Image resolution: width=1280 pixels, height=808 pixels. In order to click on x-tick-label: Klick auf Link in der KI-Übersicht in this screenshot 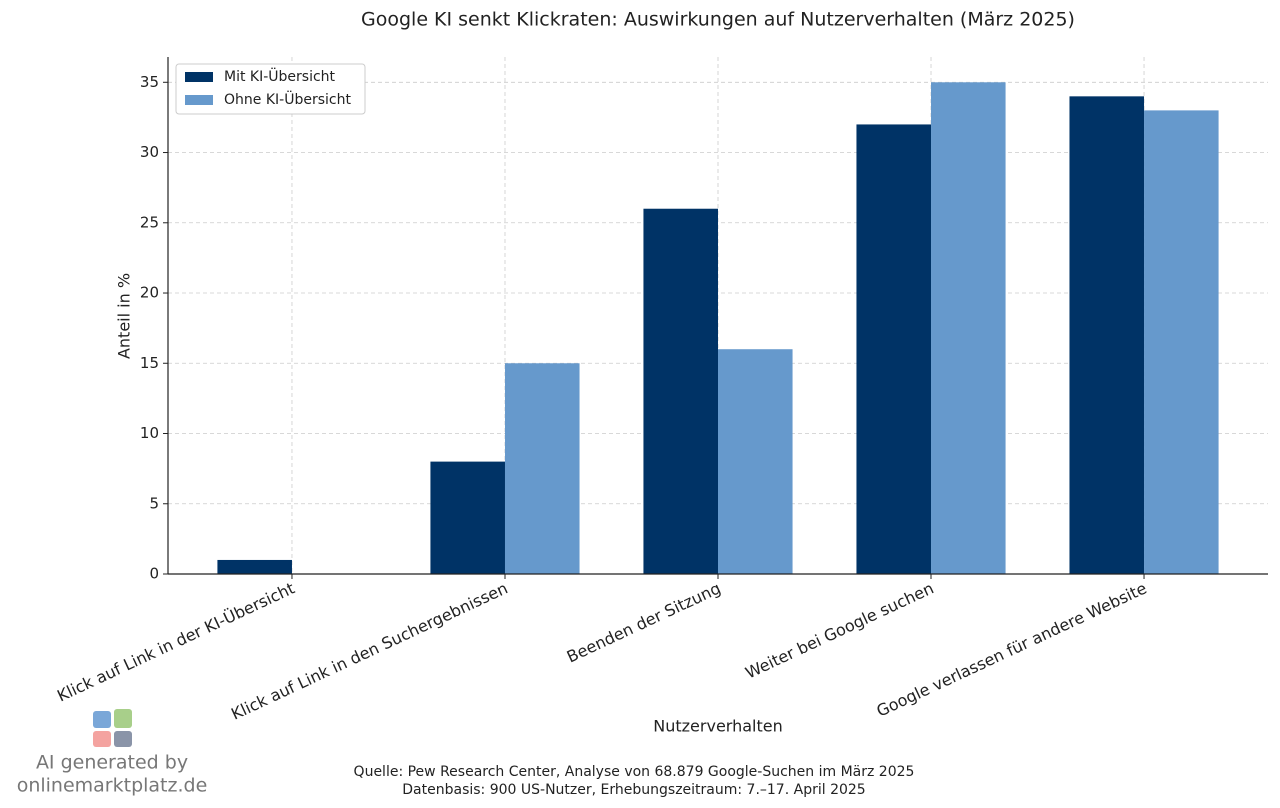, I will do `click(175, 641)`.